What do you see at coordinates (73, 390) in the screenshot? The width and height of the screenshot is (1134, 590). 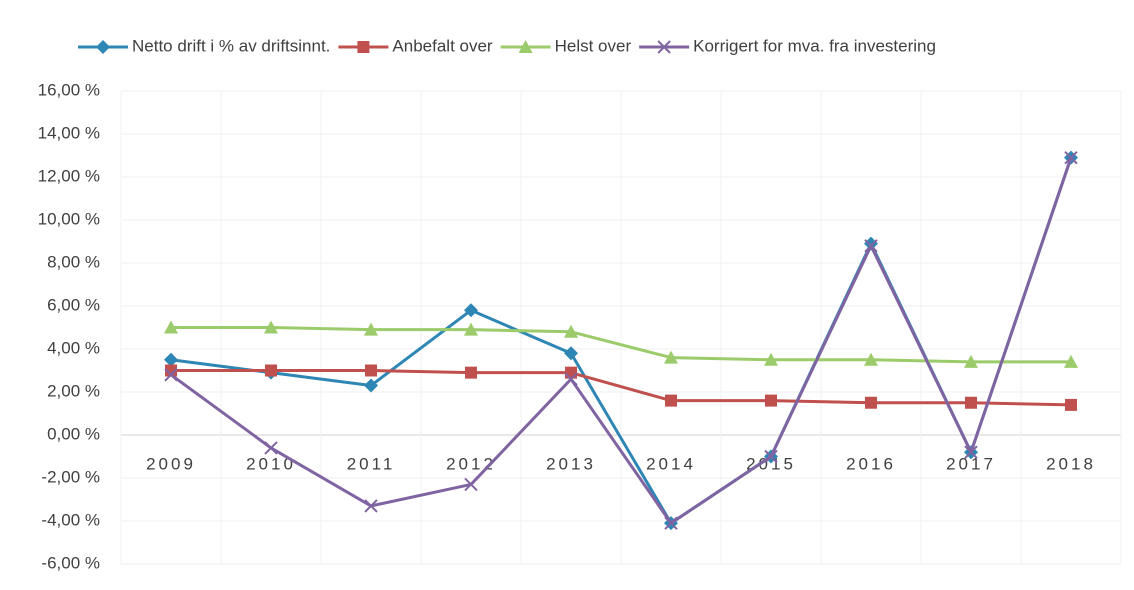 I see `y-tick-label: 2,00 %` at bounding box center [73, 390].